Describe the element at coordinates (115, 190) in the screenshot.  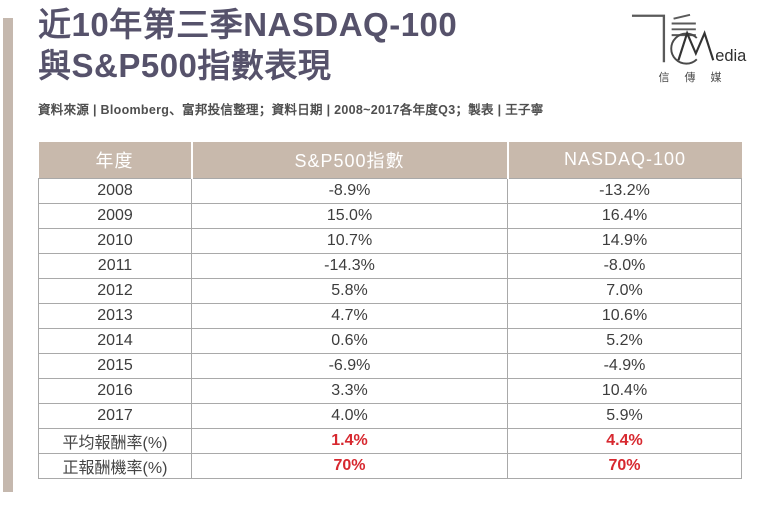
I see `year-cell: 2008` at that location.